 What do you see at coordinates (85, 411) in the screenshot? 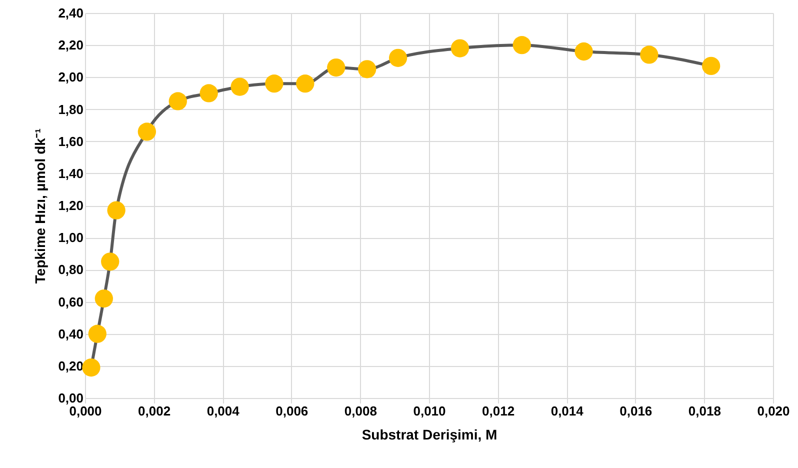
I see `x-tick-label: 0,000` at bounding box center [85, 411].